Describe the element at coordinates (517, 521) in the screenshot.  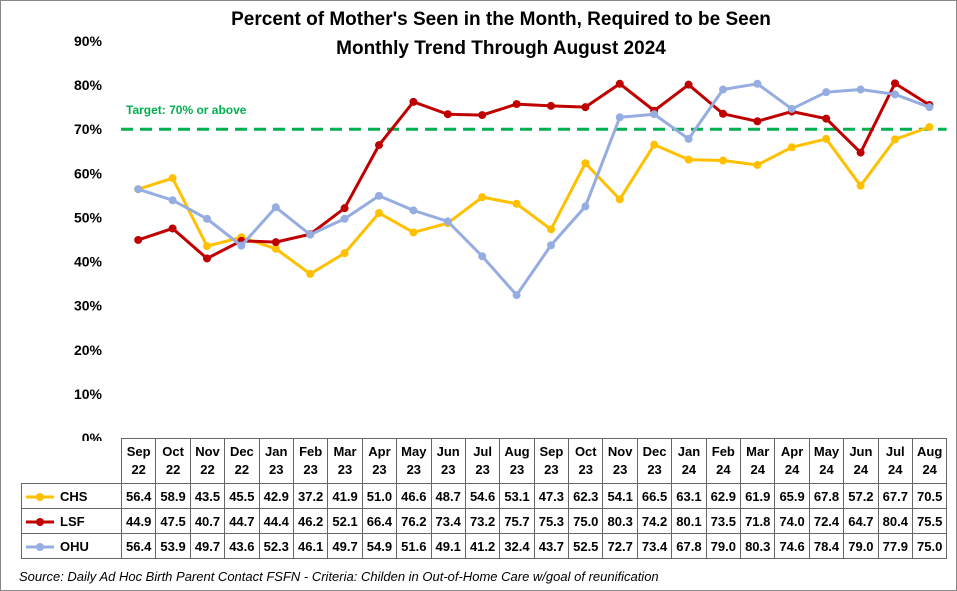
I see `value-cell: 75.7` at that location.